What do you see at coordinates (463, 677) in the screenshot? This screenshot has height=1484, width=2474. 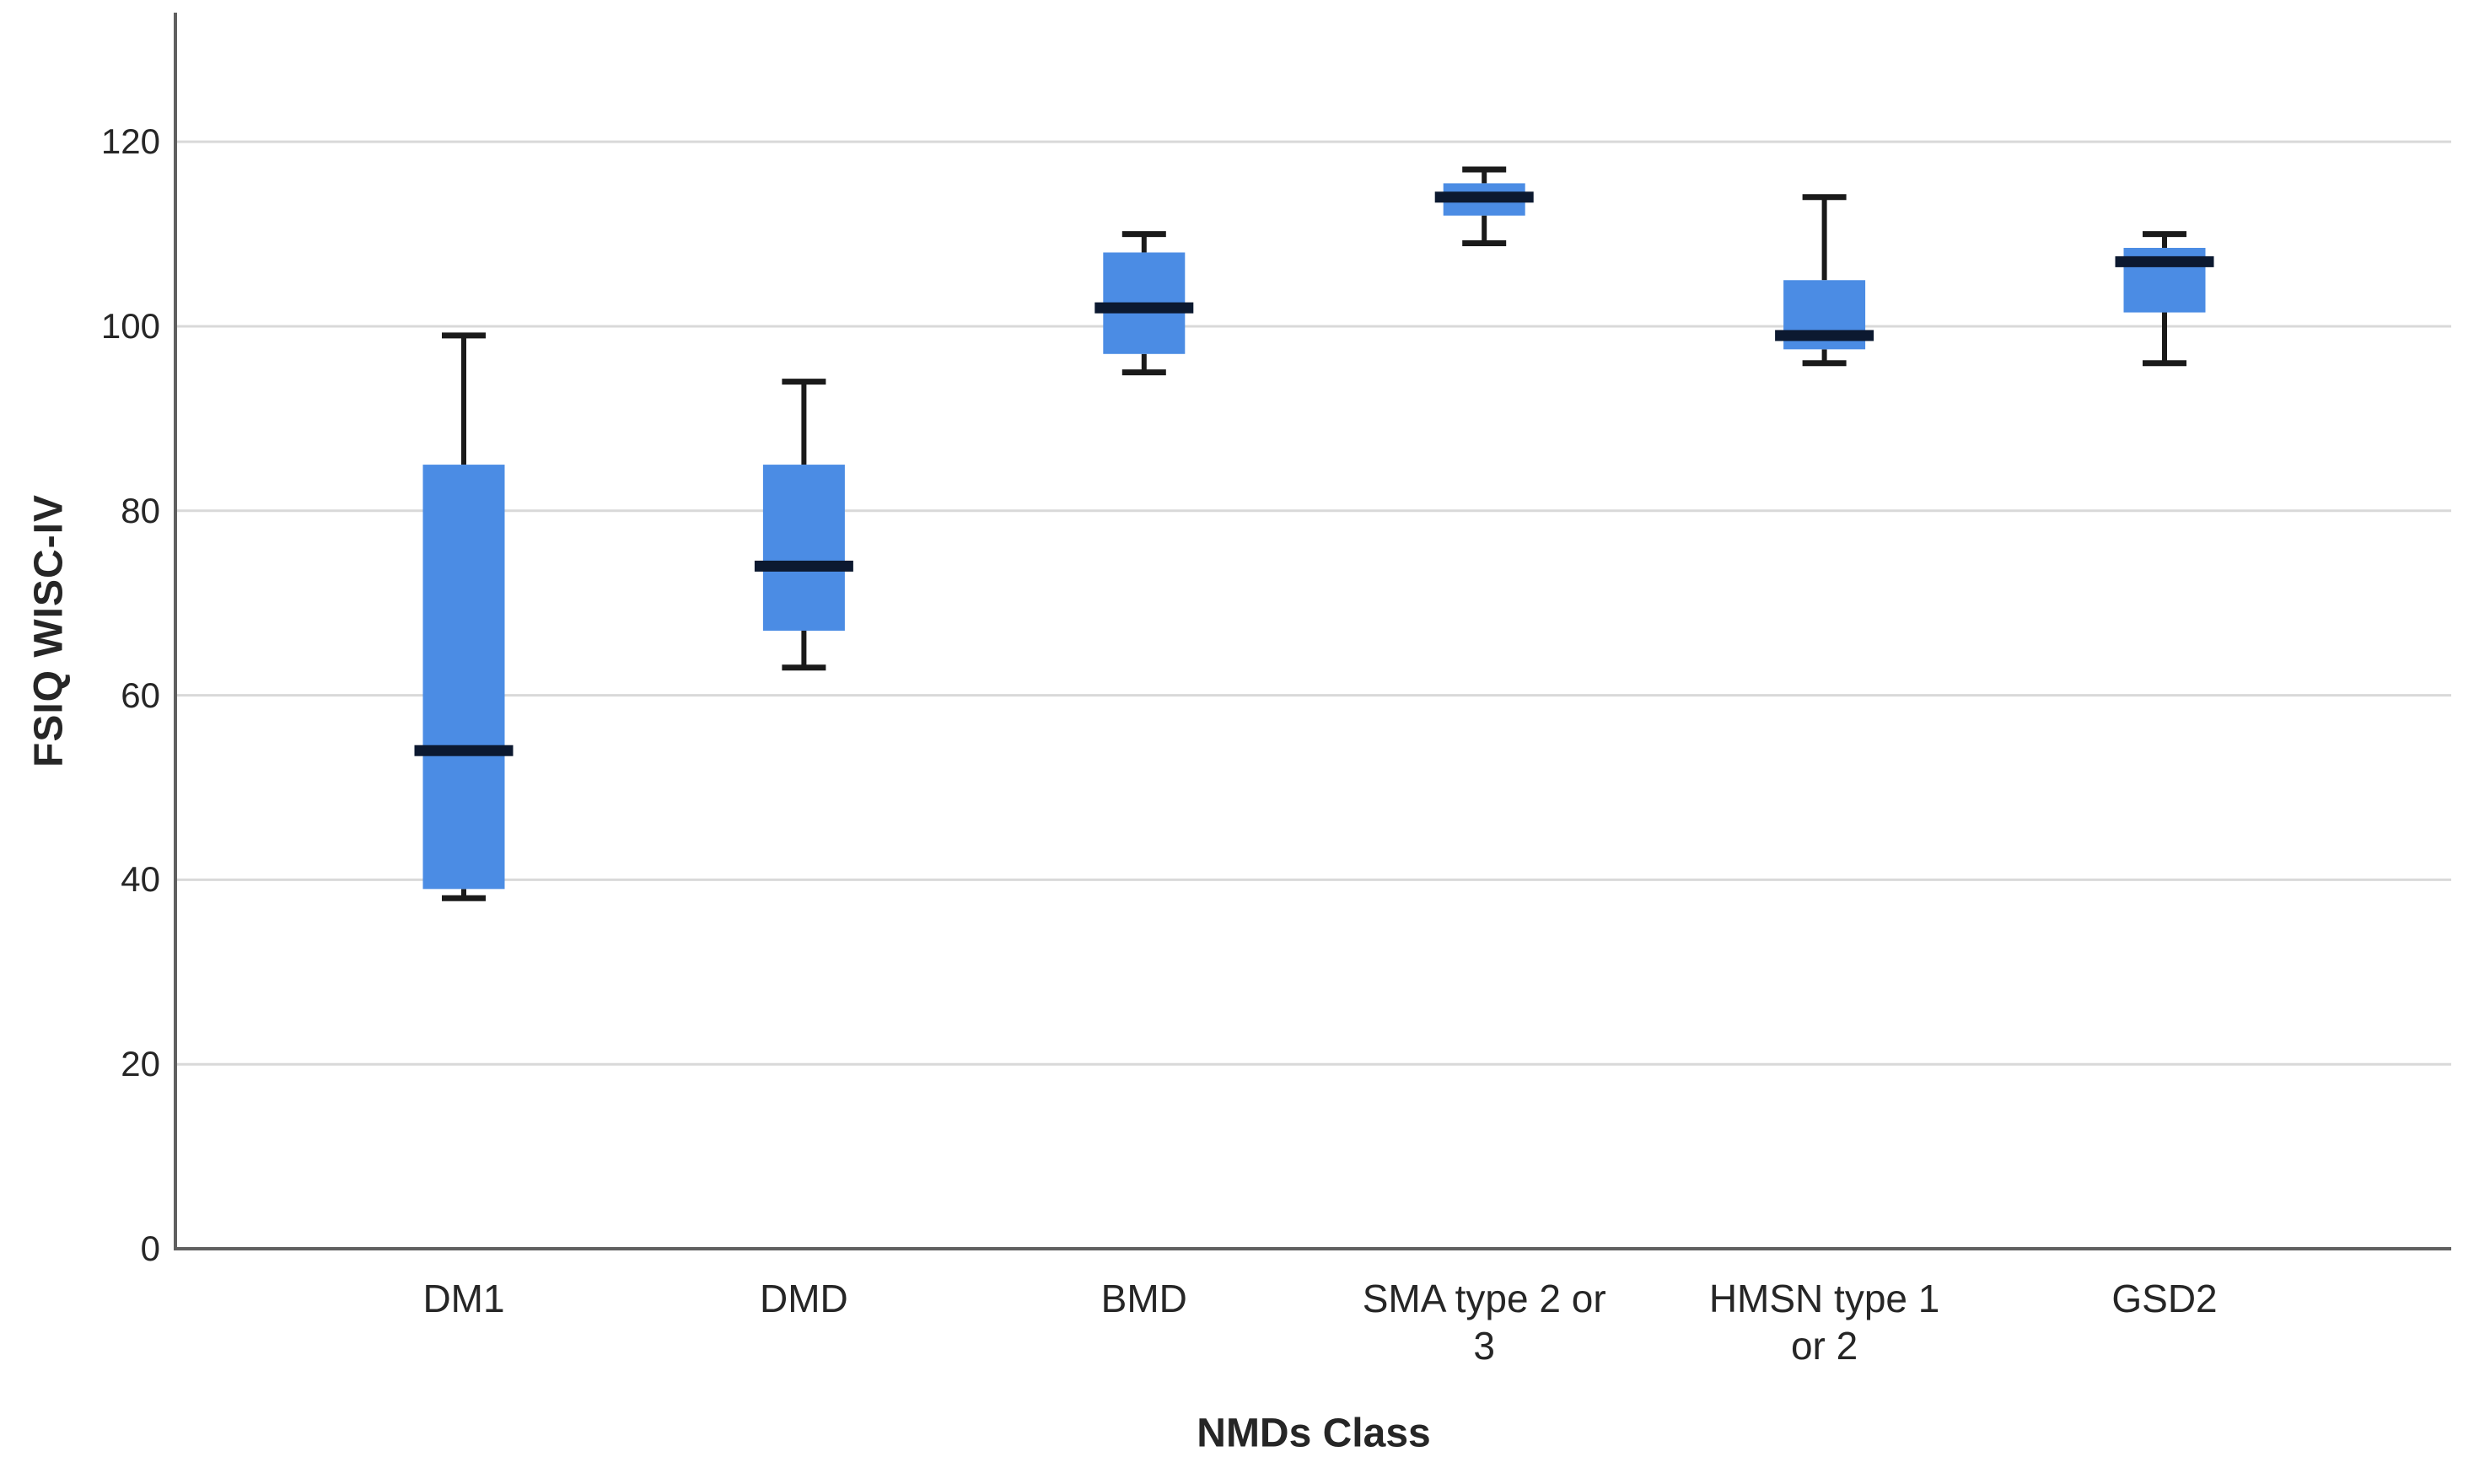 I see `iqr-box-dm1` at bounding box center [463, 677].